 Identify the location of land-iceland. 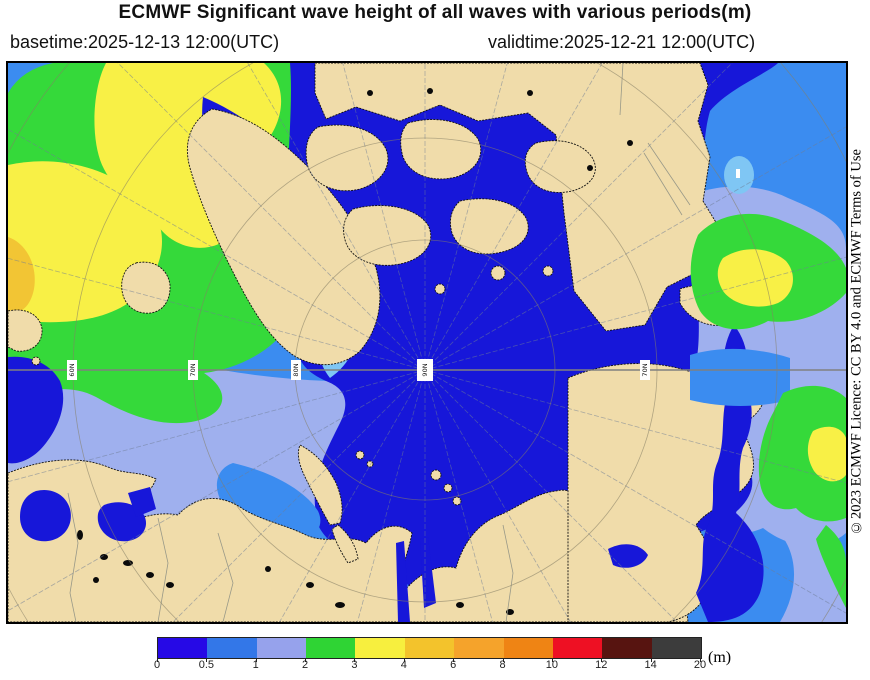
(146, 287).